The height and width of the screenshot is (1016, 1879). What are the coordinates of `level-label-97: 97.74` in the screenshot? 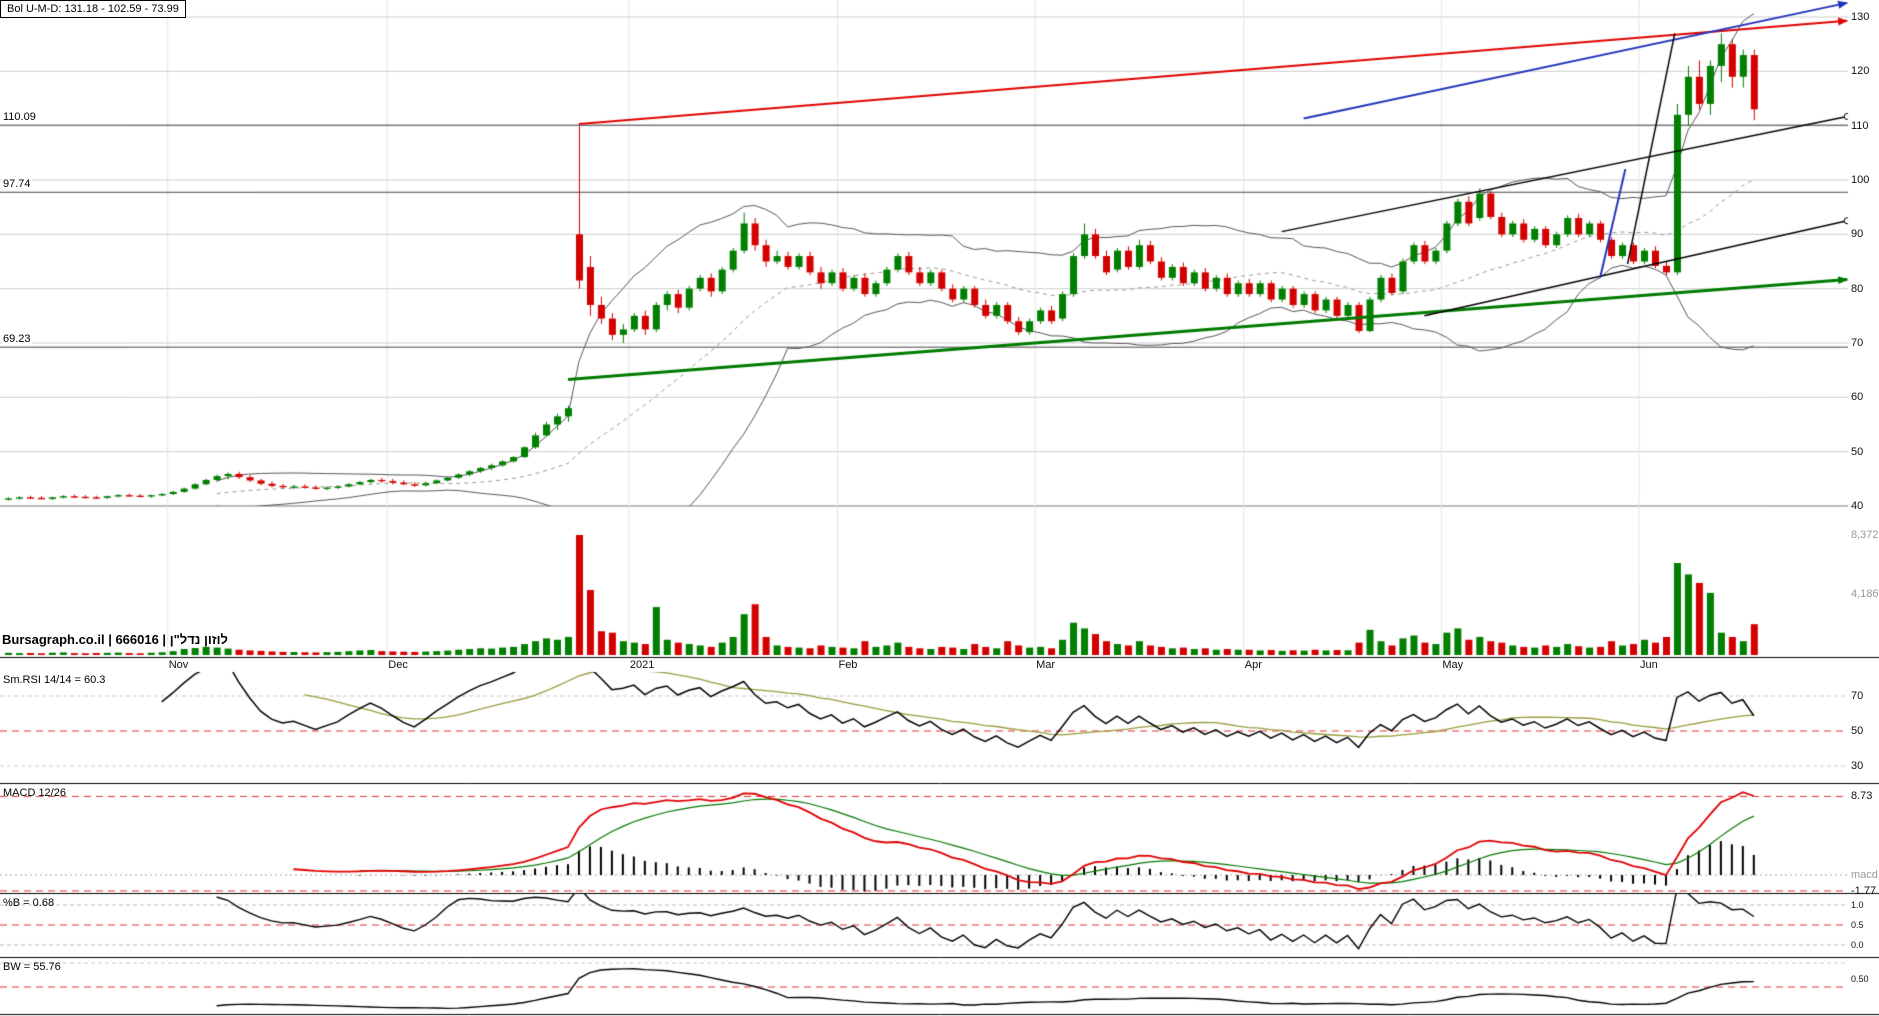 It's located at (17, 184).